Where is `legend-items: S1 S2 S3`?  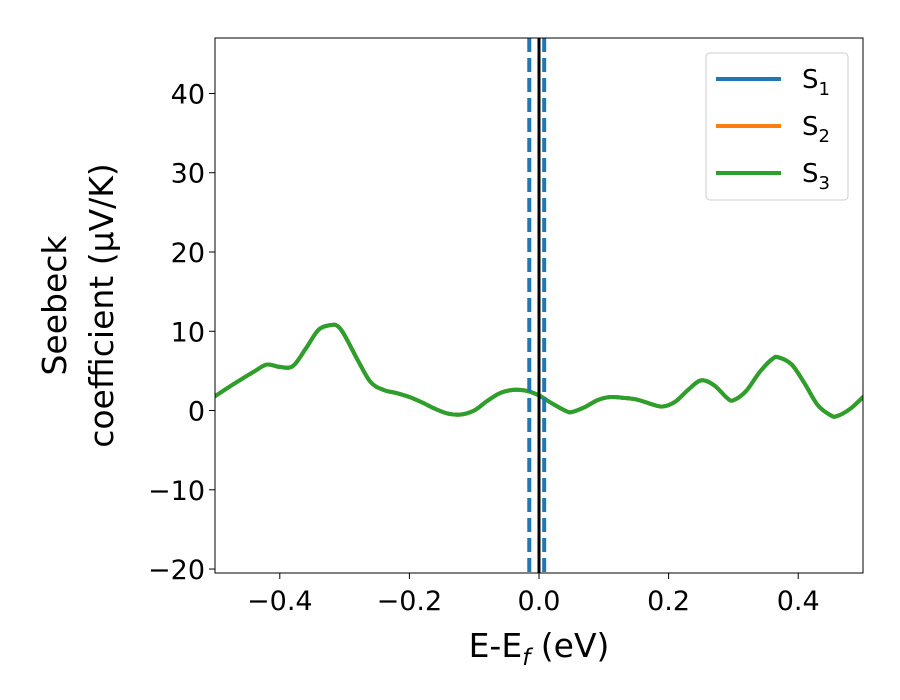
legend-items: S1 S2 S3 is located at coordinates (773, 129).